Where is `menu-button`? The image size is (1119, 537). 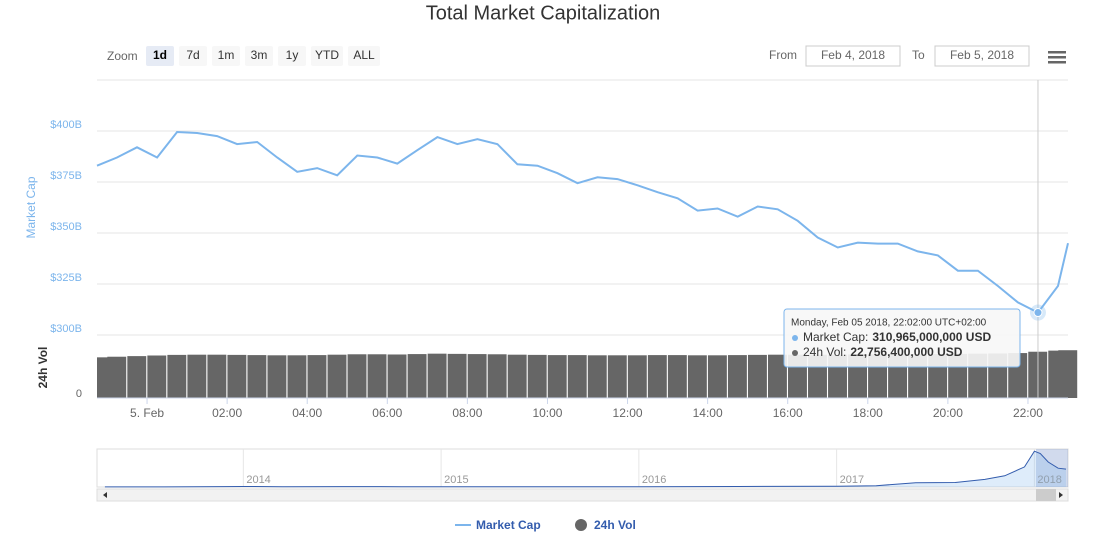 menu-button is located at coordinates (1057, 57).